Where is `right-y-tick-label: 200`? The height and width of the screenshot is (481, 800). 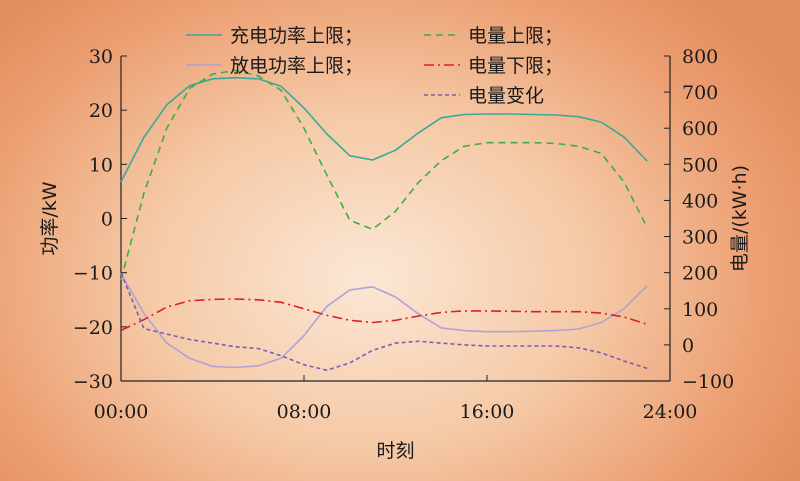 right-y-tick-label: 200 is located at coordinates (700, 274).